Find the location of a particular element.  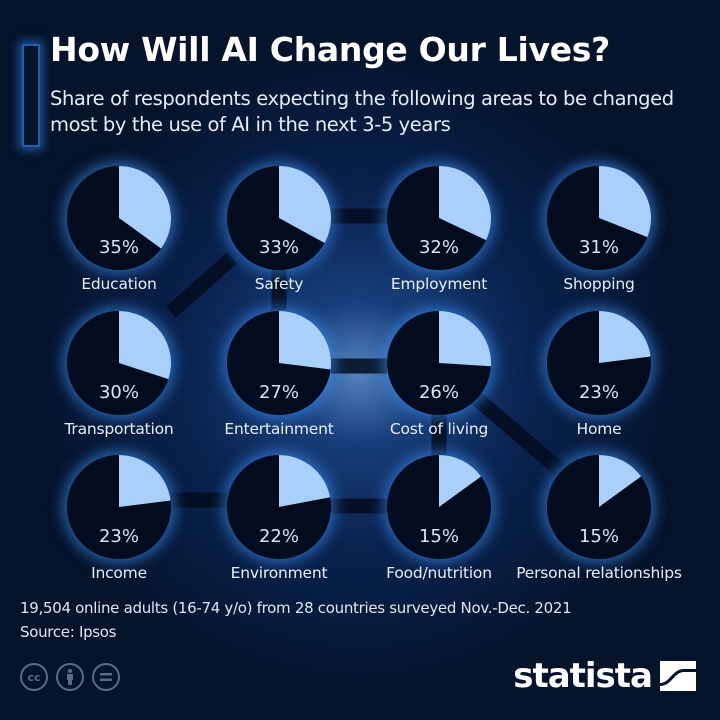

pie-label: Entertainment is located at coordinates (279, 429).